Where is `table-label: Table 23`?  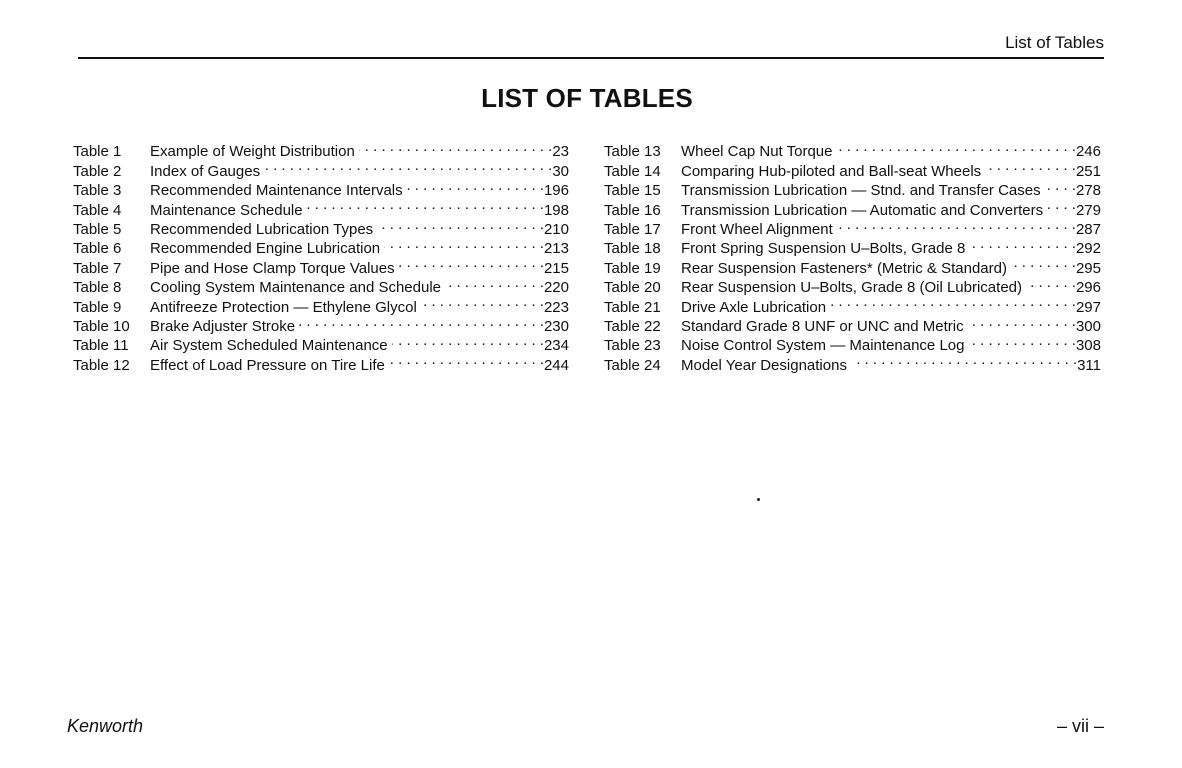 table-label: Table 23 is located at coordinates (632, 346).